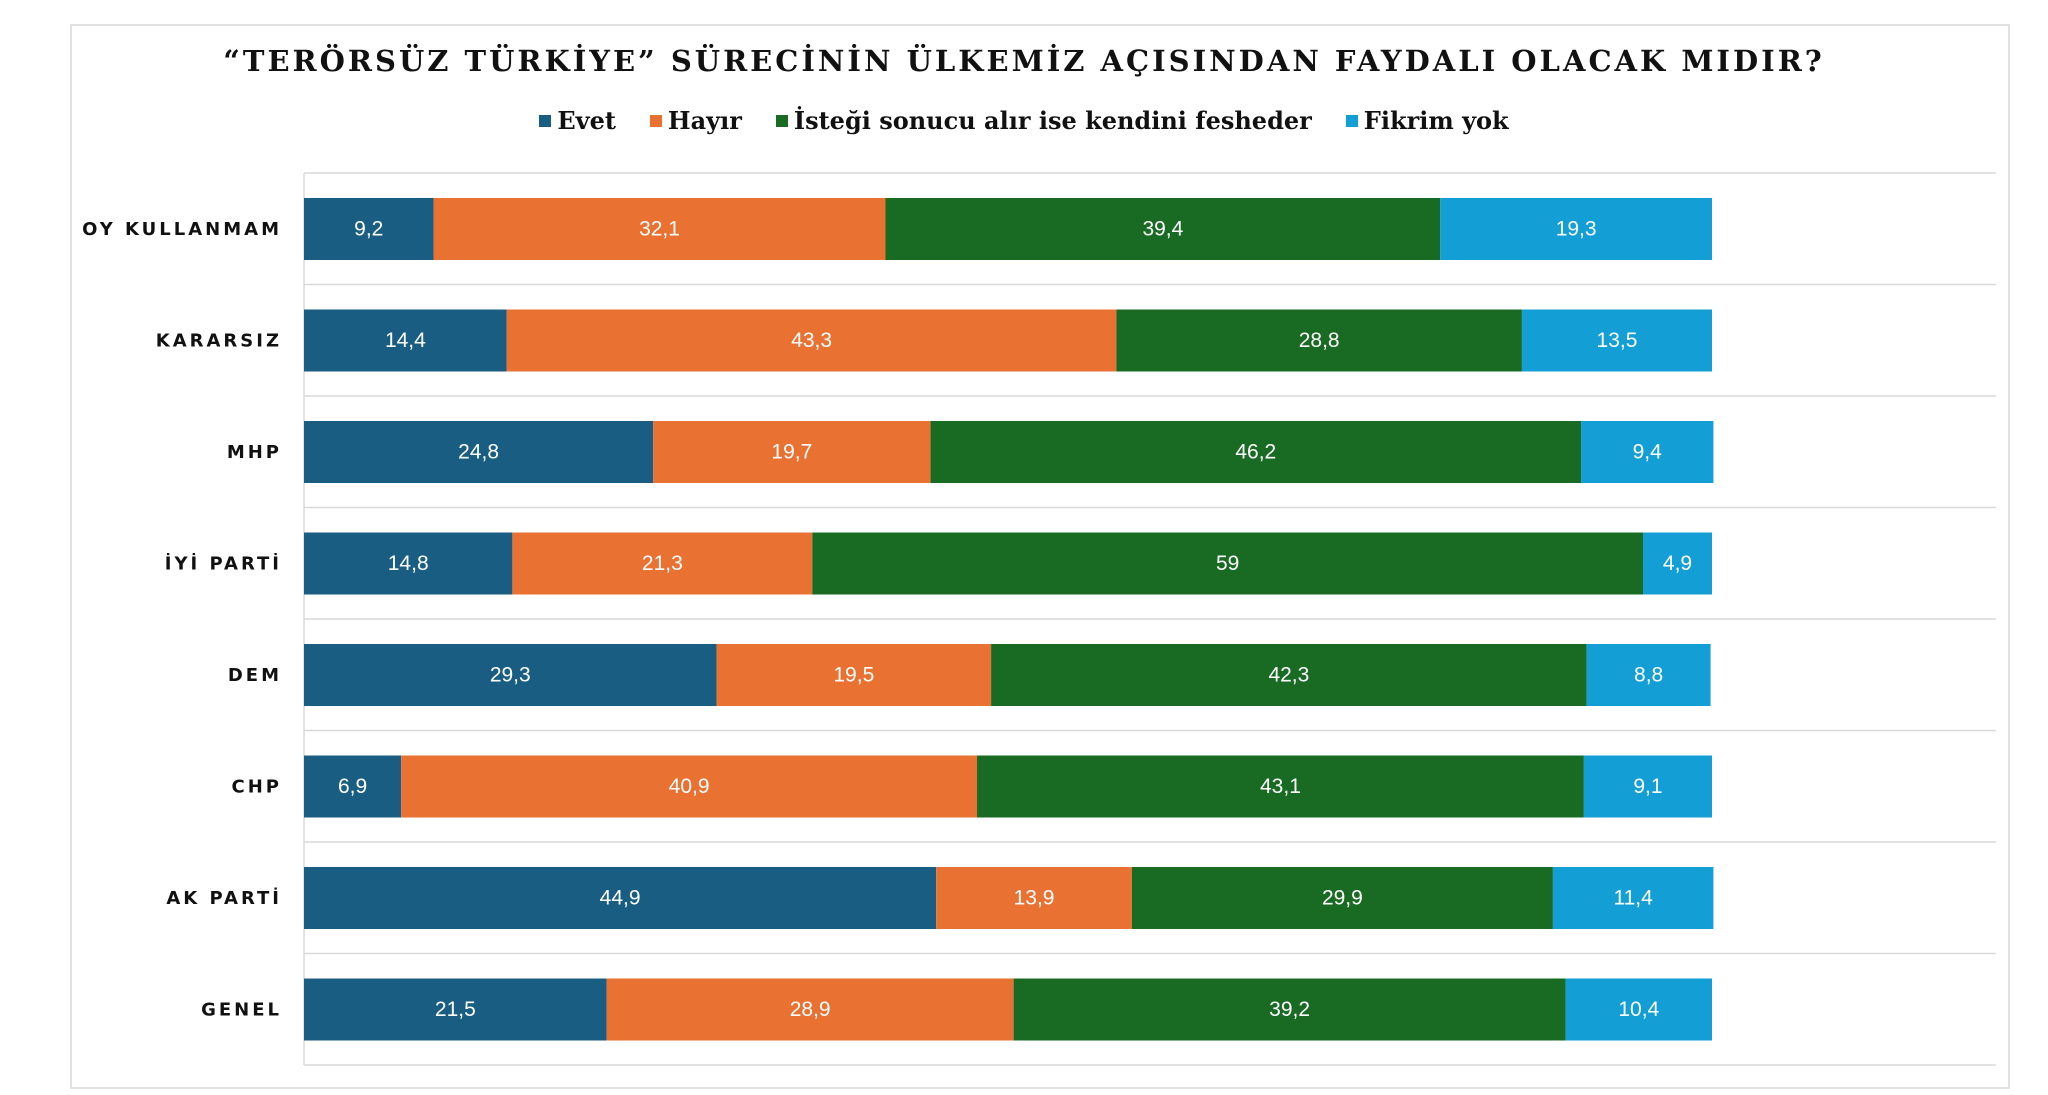 Image resolution: width=2048 pixels, height=1095 pixels. I want to click on data-label: 43,3, so click(811, 340).